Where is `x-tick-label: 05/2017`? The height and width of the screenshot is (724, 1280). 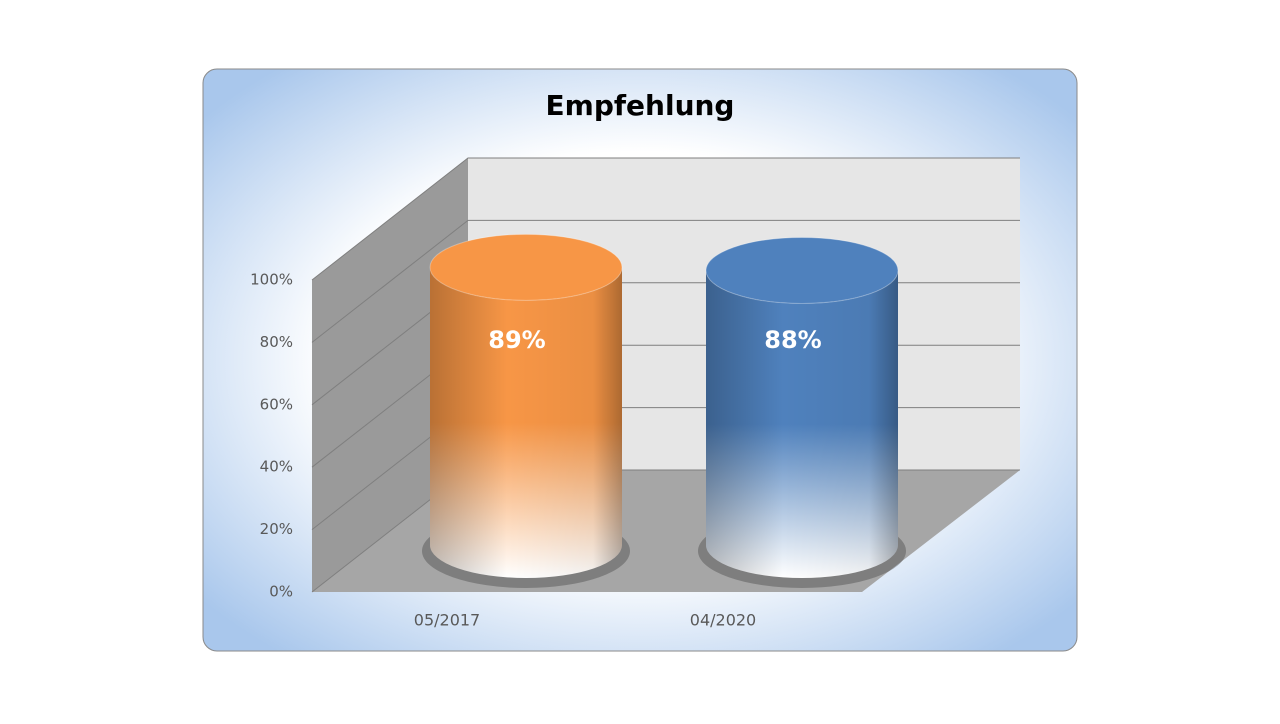
x-tick-label: 05/2017 is located at coordinates (447, 620).